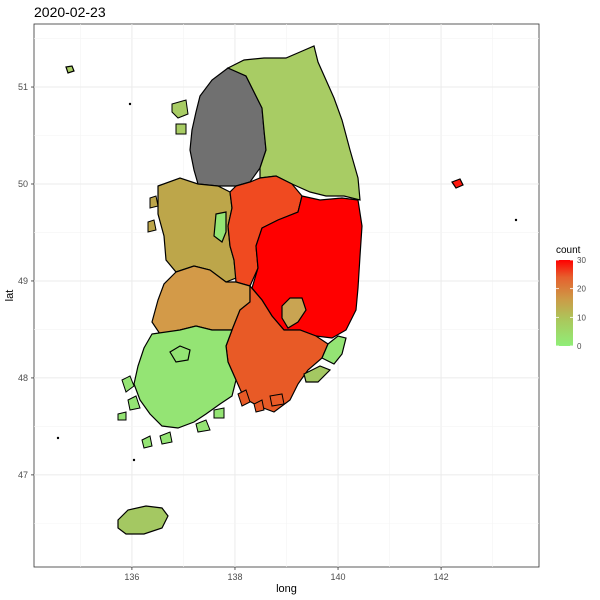 The height and width of the screenshot is (600, 600). What do you see at coordinates (23, 184) in the screenshot?
I see `y-tick-label: 50` at bounding box center [23, 184].